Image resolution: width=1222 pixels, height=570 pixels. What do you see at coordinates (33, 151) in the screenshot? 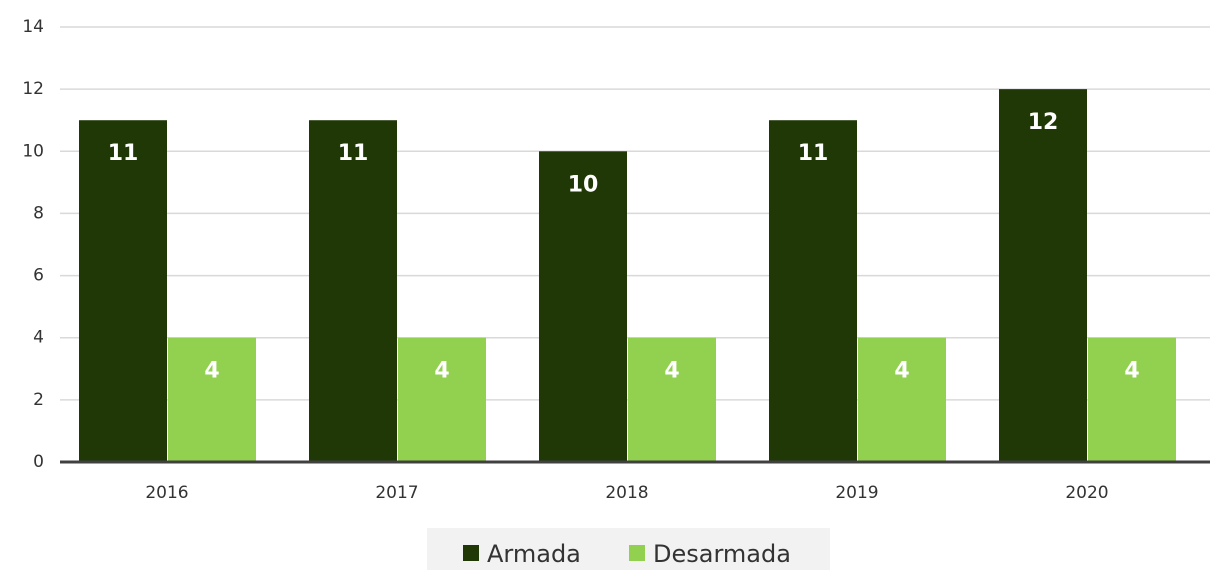
I see `y-tick-label: 10` at bounding box center [33, 151].